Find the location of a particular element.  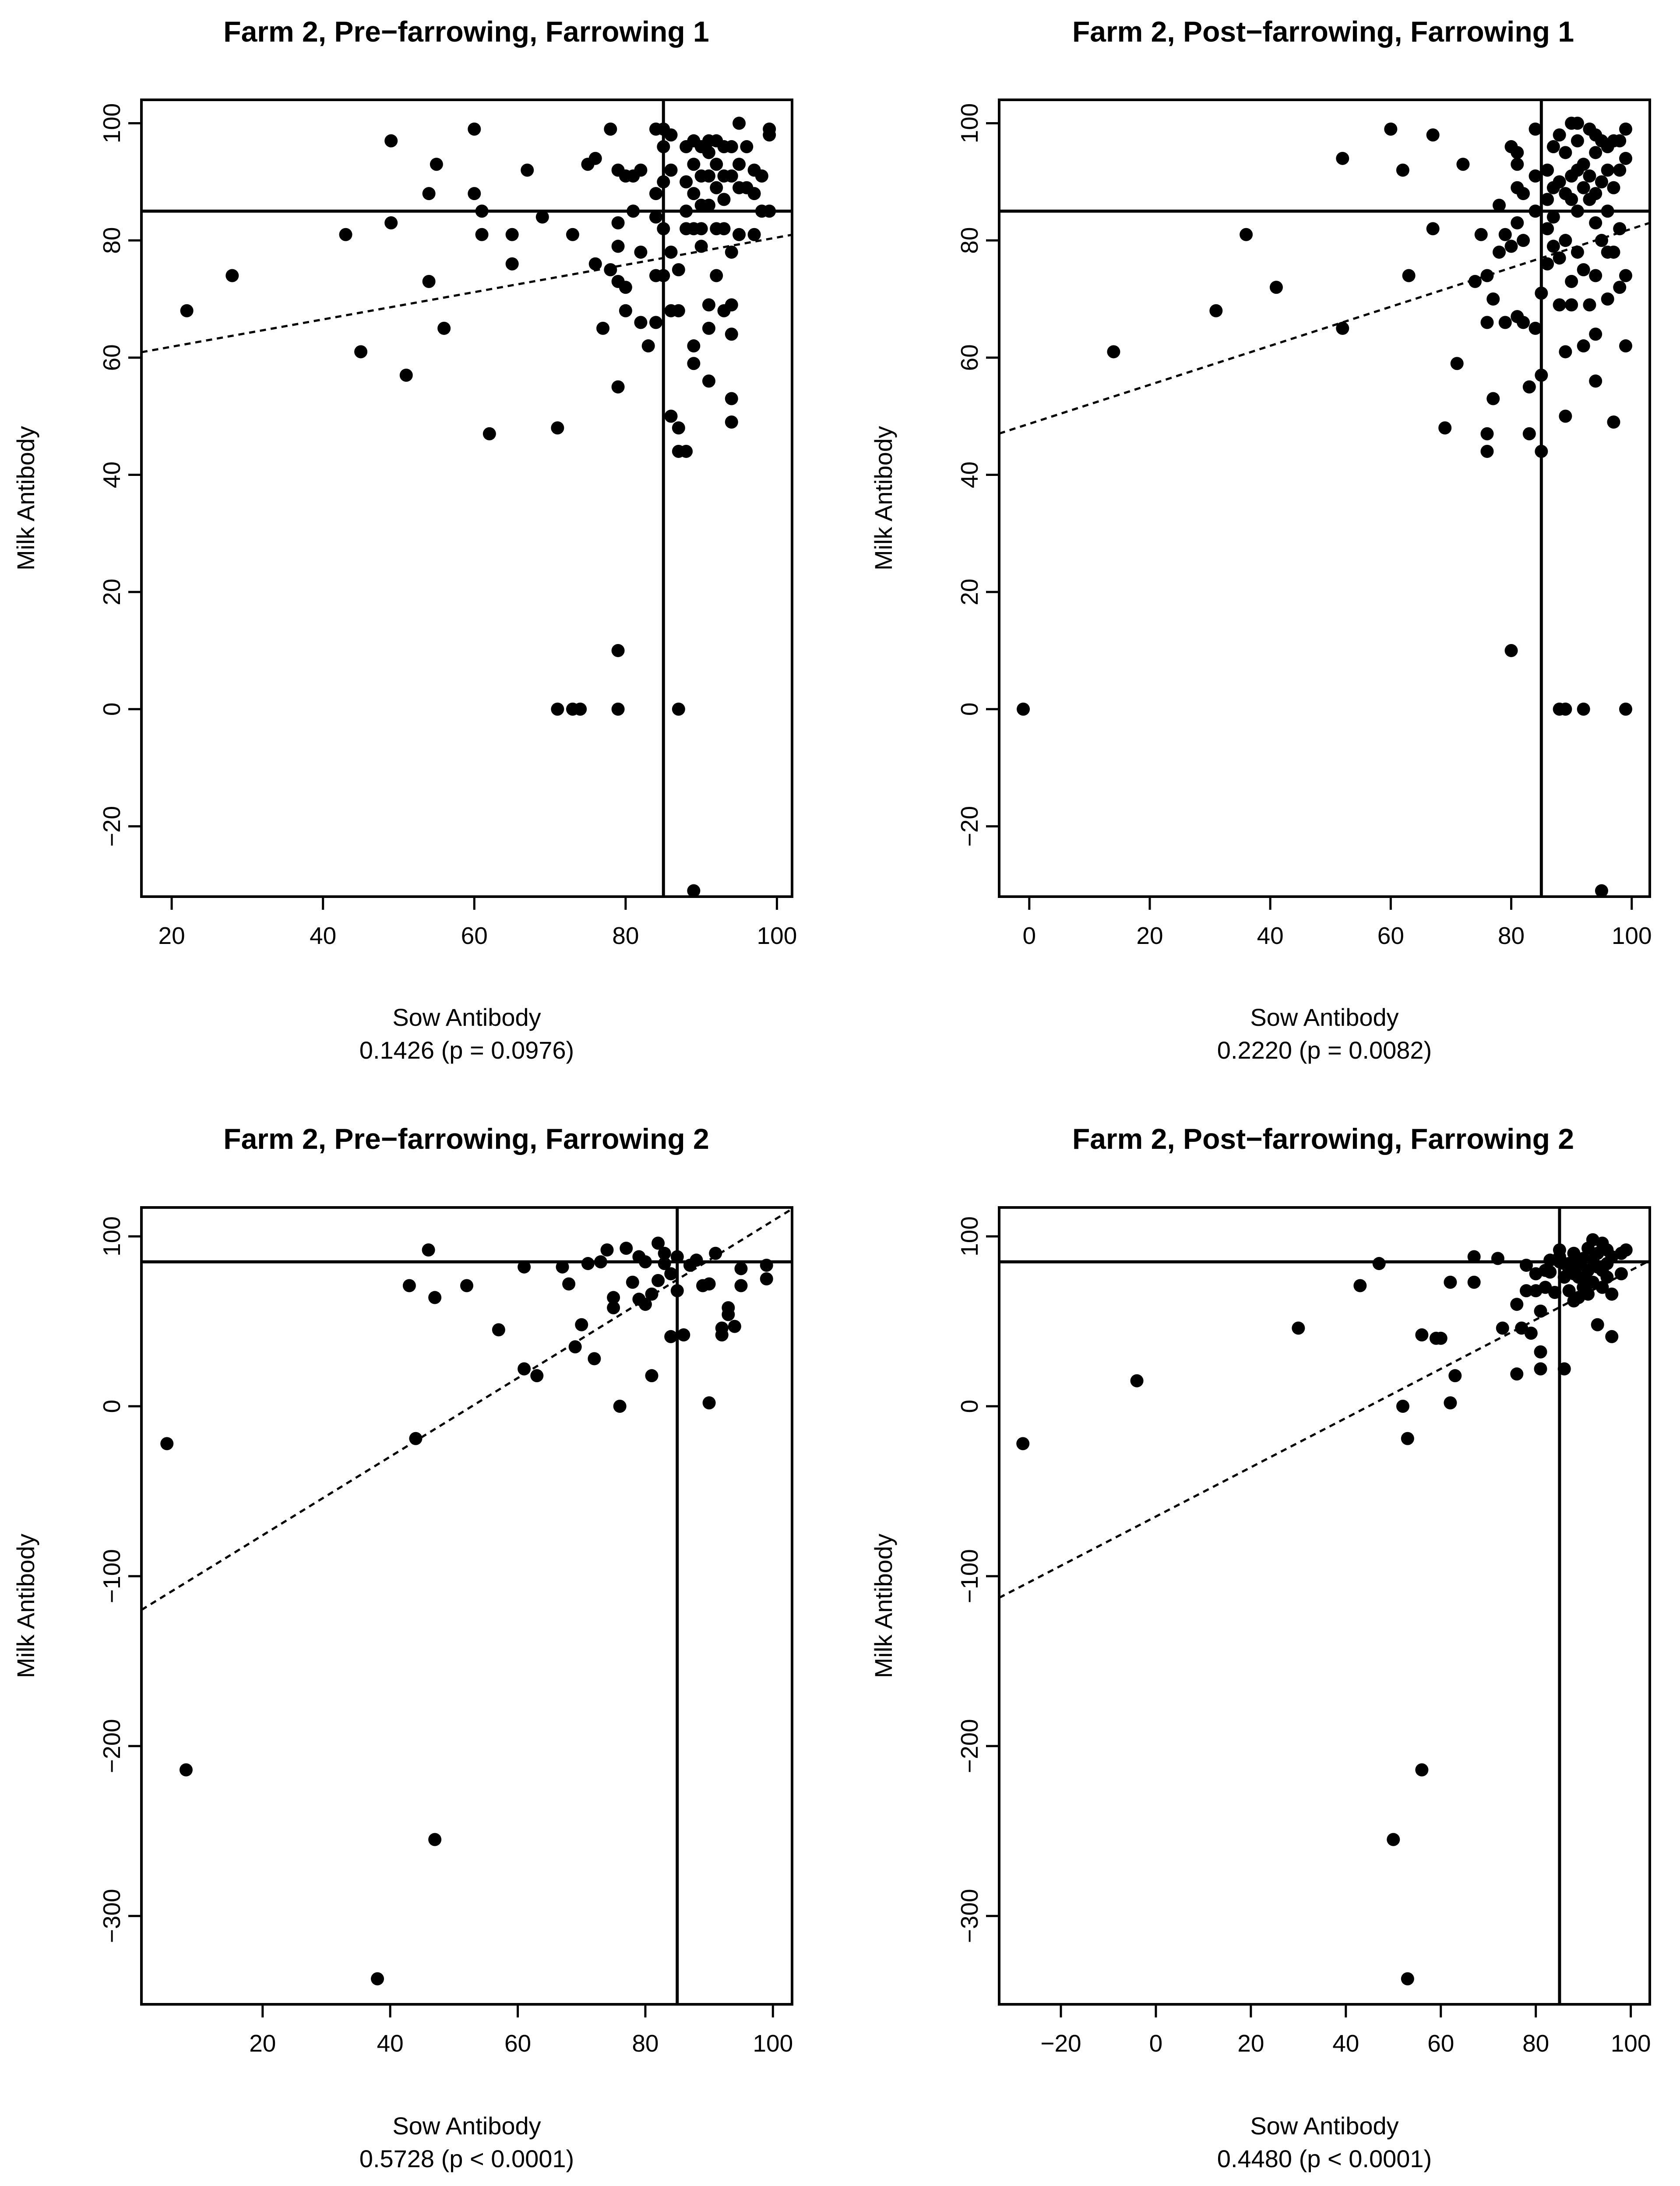

data-points is located at coordinates (478, 507).